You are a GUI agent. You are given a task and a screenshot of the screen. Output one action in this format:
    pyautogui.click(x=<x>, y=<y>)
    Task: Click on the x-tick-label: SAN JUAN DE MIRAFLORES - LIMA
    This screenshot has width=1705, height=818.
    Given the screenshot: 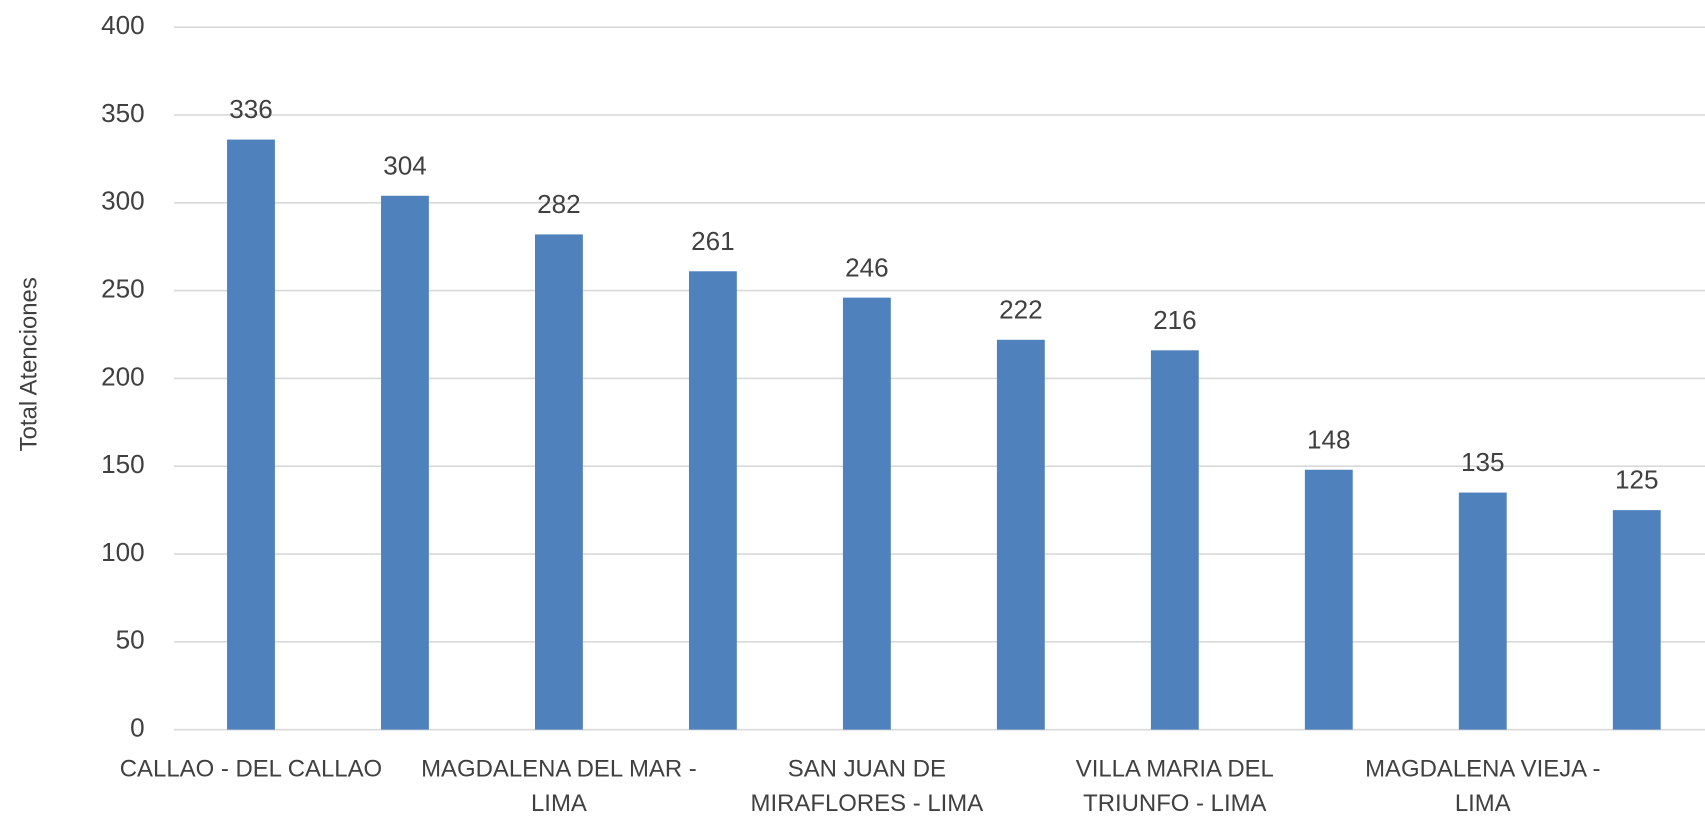 What is the action you would take?
    pyautogui.click(x=867, y=785)
    